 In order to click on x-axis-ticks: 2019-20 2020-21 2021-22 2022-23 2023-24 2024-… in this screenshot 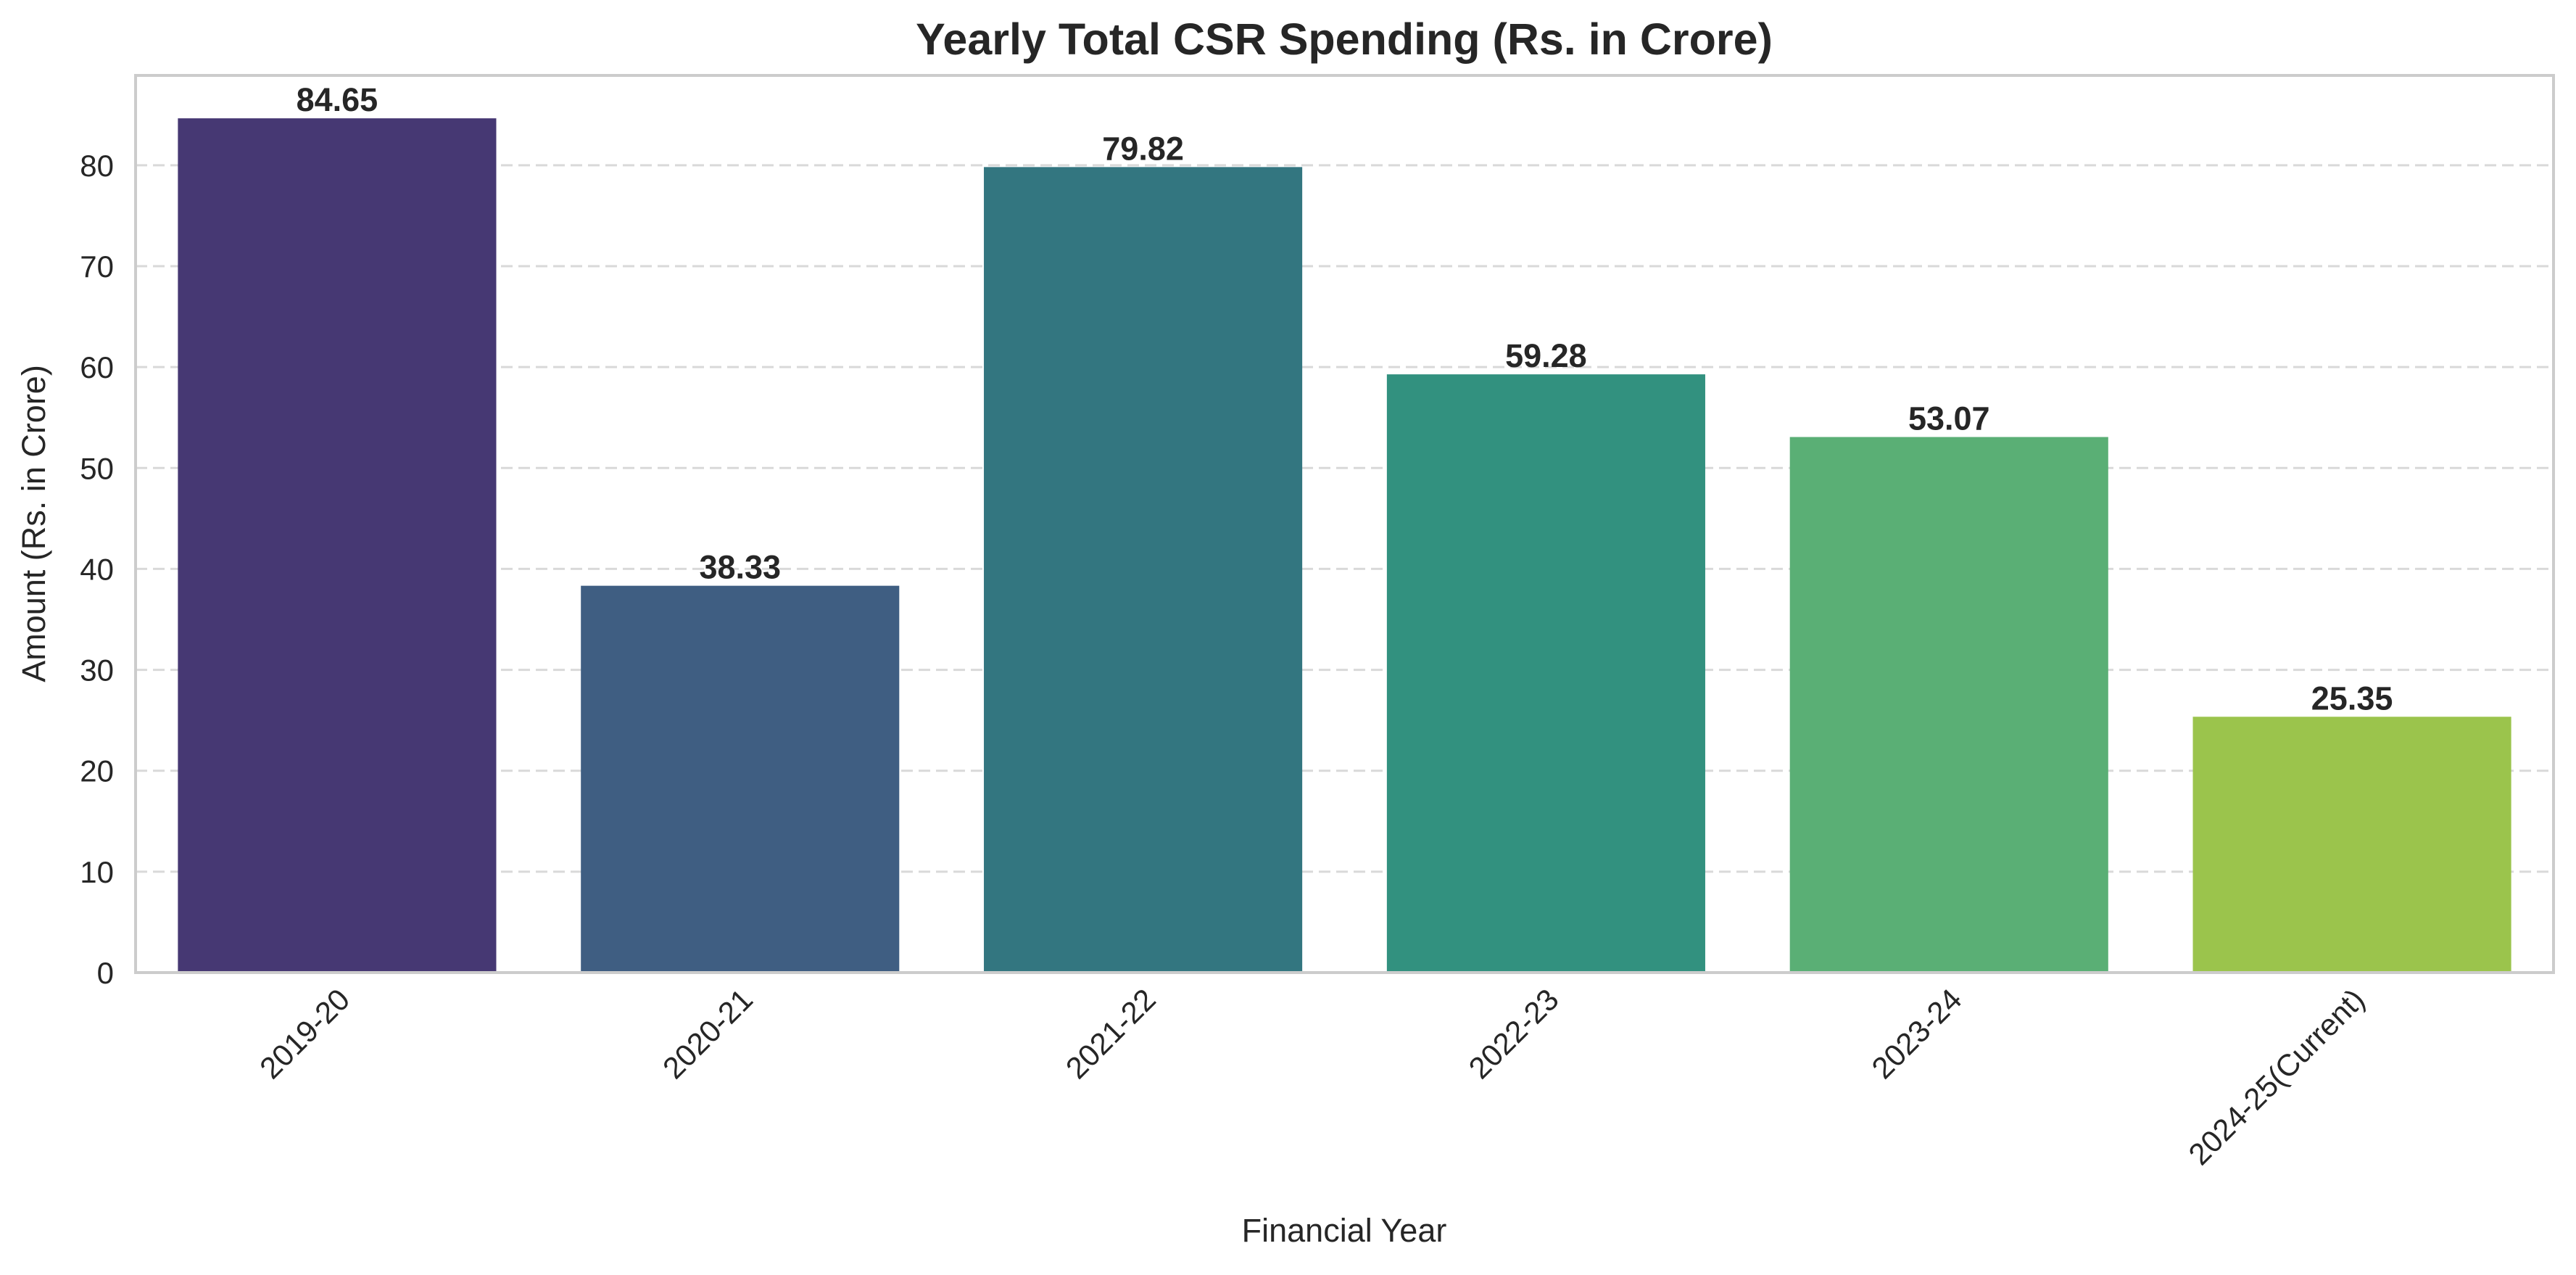, I will do `click(1312, 1077)`.